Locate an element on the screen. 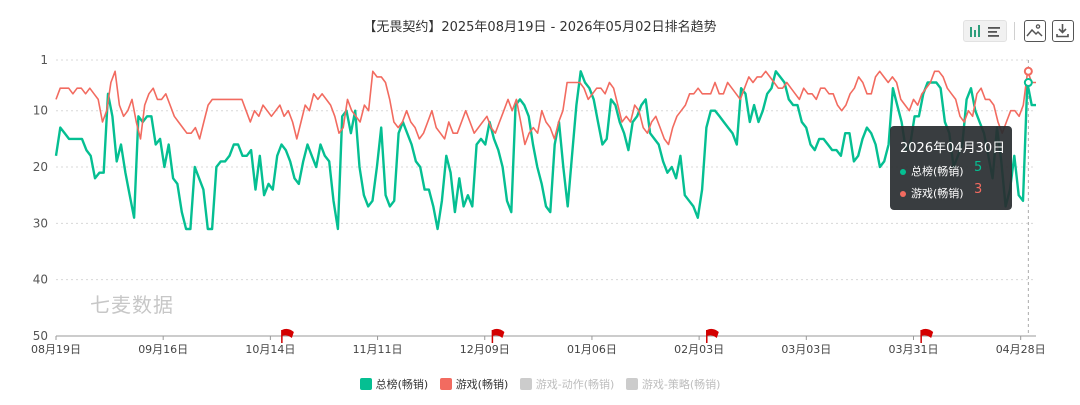  hover-tooltip: 2026年04月30日 总榜(畅销) 5 游戏(畅销) 3 is located at coordinates (951, 168).